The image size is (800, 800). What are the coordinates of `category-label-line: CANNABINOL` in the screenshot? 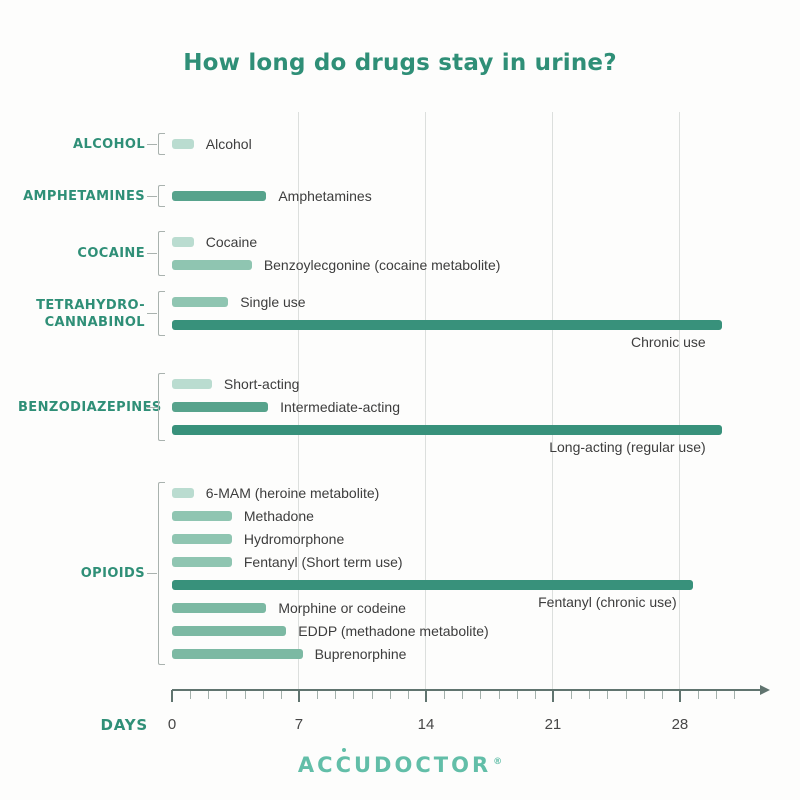 It's located at (94, 322).